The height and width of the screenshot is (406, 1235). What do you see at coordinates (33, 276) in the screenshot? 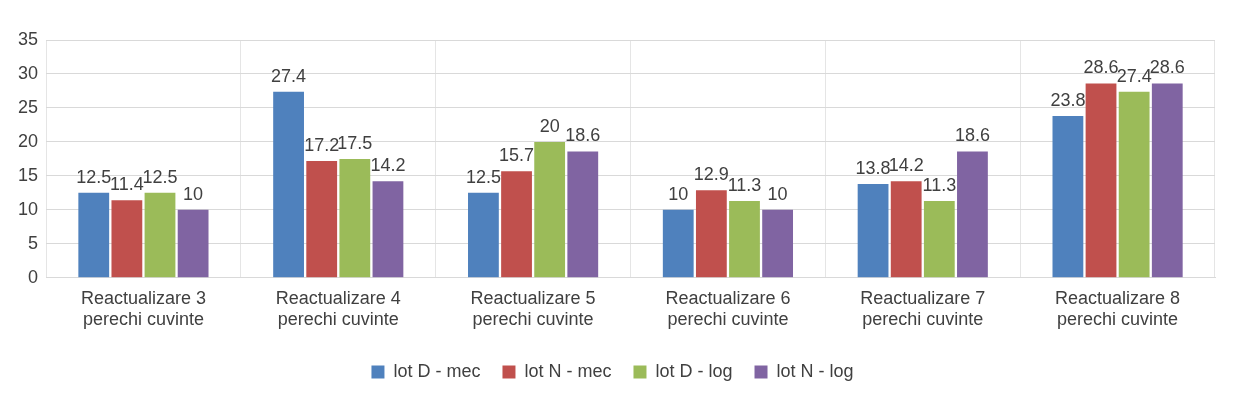
I see `y-tick-label: 0` at bounding box center [33, 276].